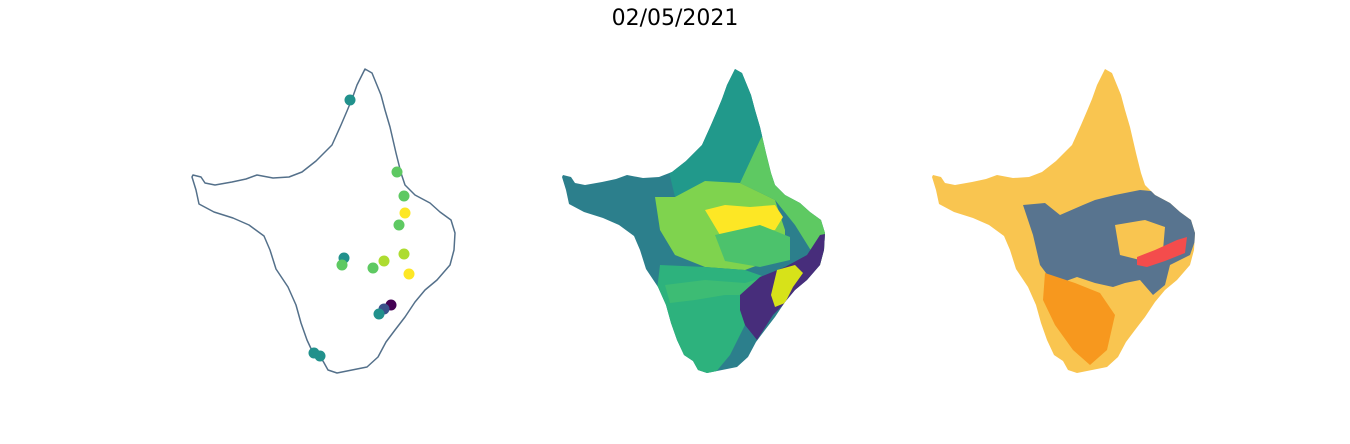 This screenshot has height=444, width=1350. Describe the element at coordinates (675, 18) in the screenshot. I see `page-title: 02/05/2021` at that location.